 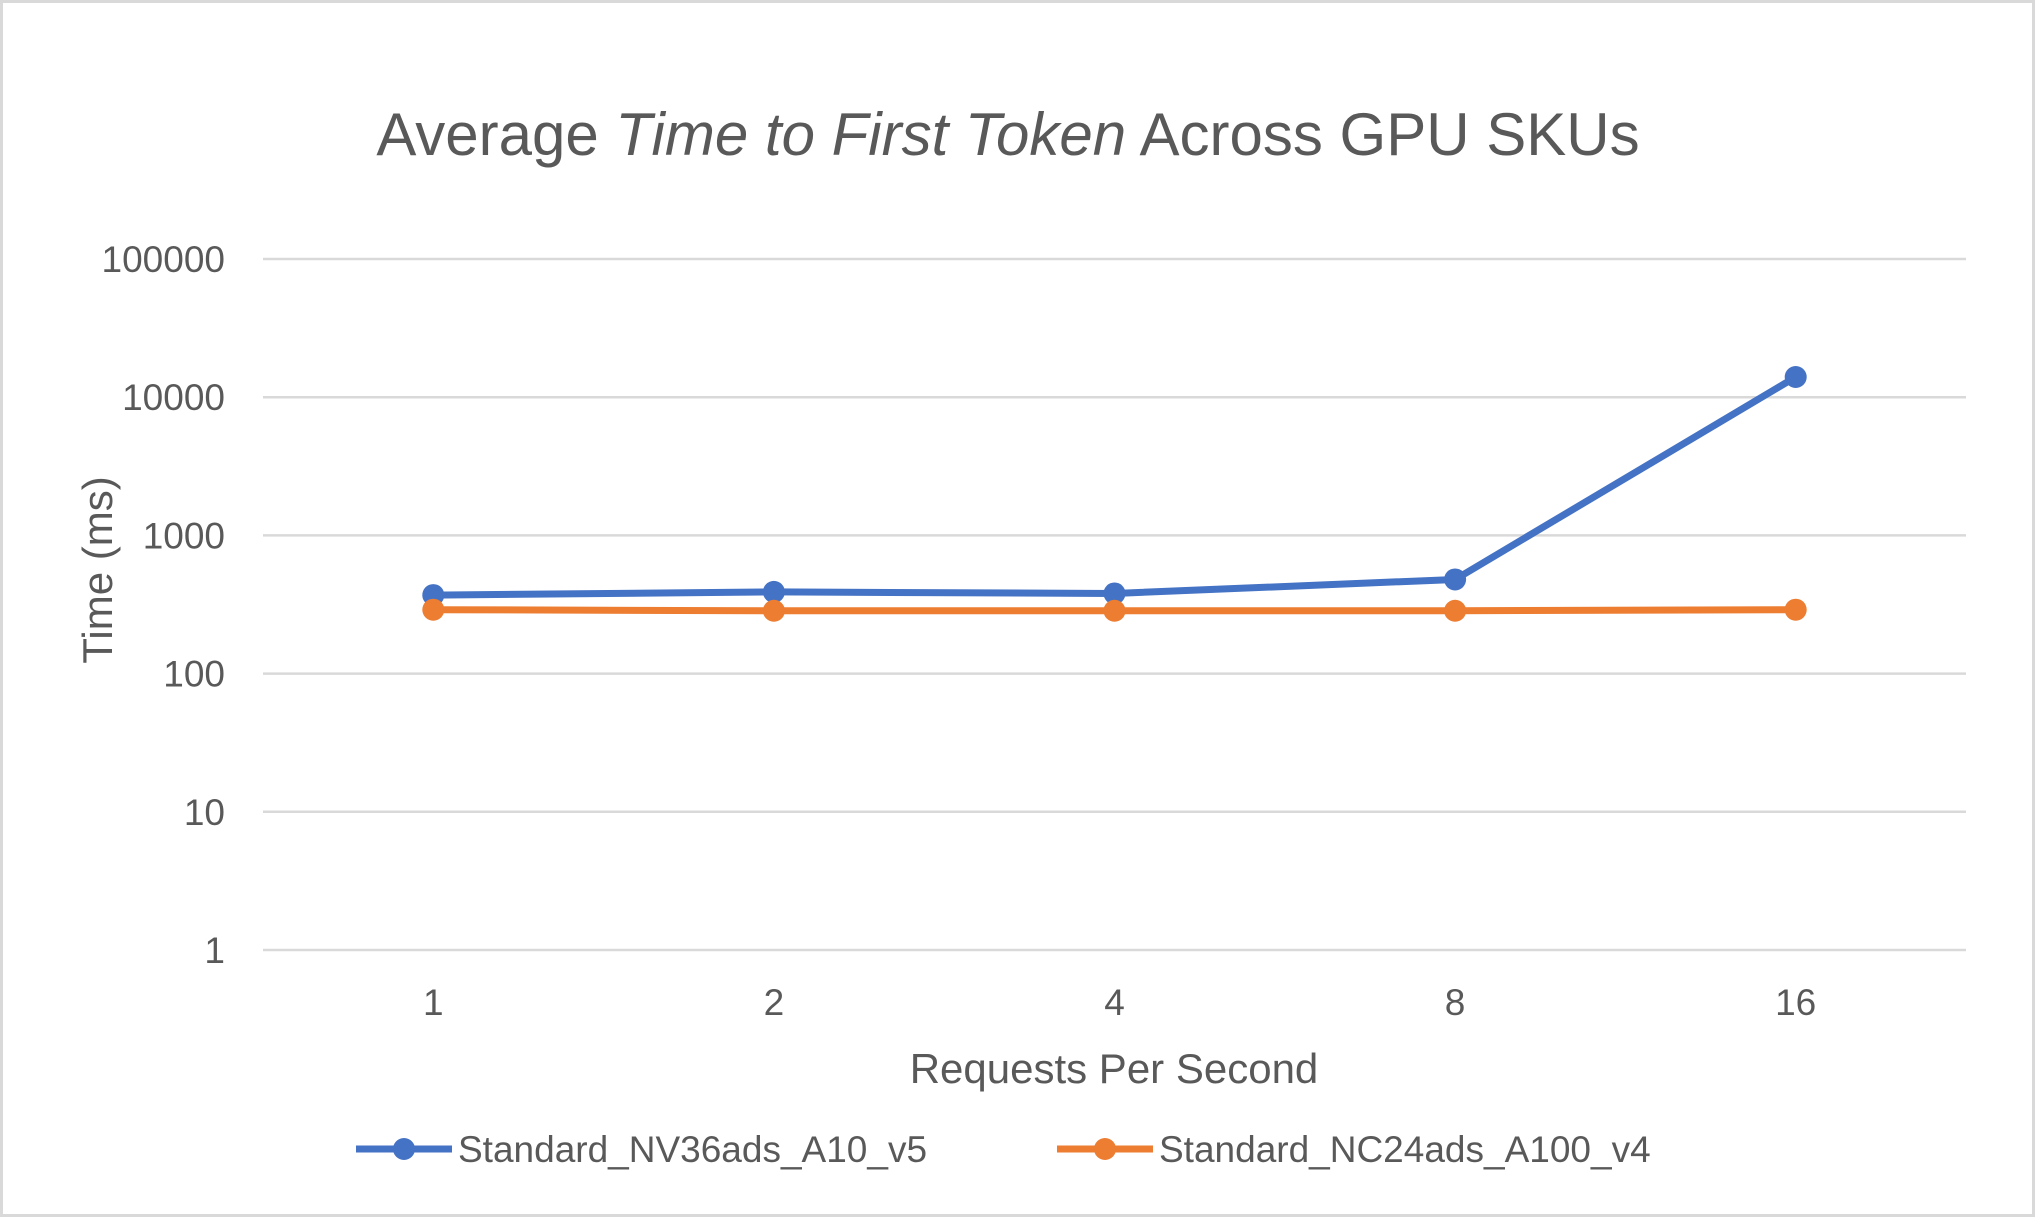 I want to click on y-tick-label: 100000, so click(x=163, y=259).